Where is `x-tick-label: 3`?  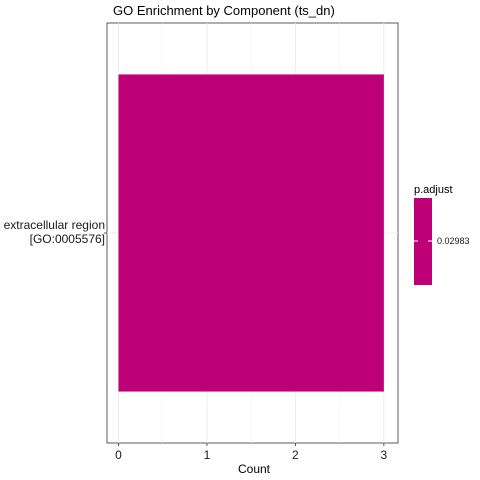
x-tick-label: 3 is located at coordinates (384, 455).